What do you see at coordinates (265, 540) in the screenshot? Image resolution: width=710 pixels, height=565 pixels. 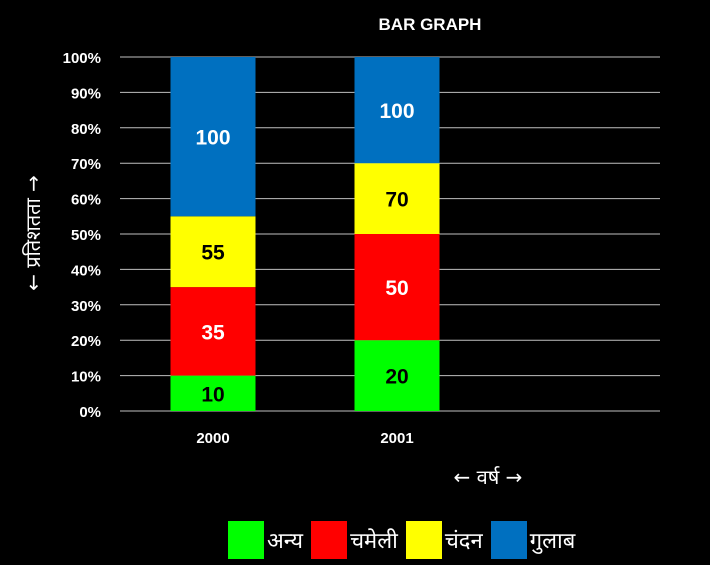 I see `legend-item: अन्य` at bounding box center [265, 540].